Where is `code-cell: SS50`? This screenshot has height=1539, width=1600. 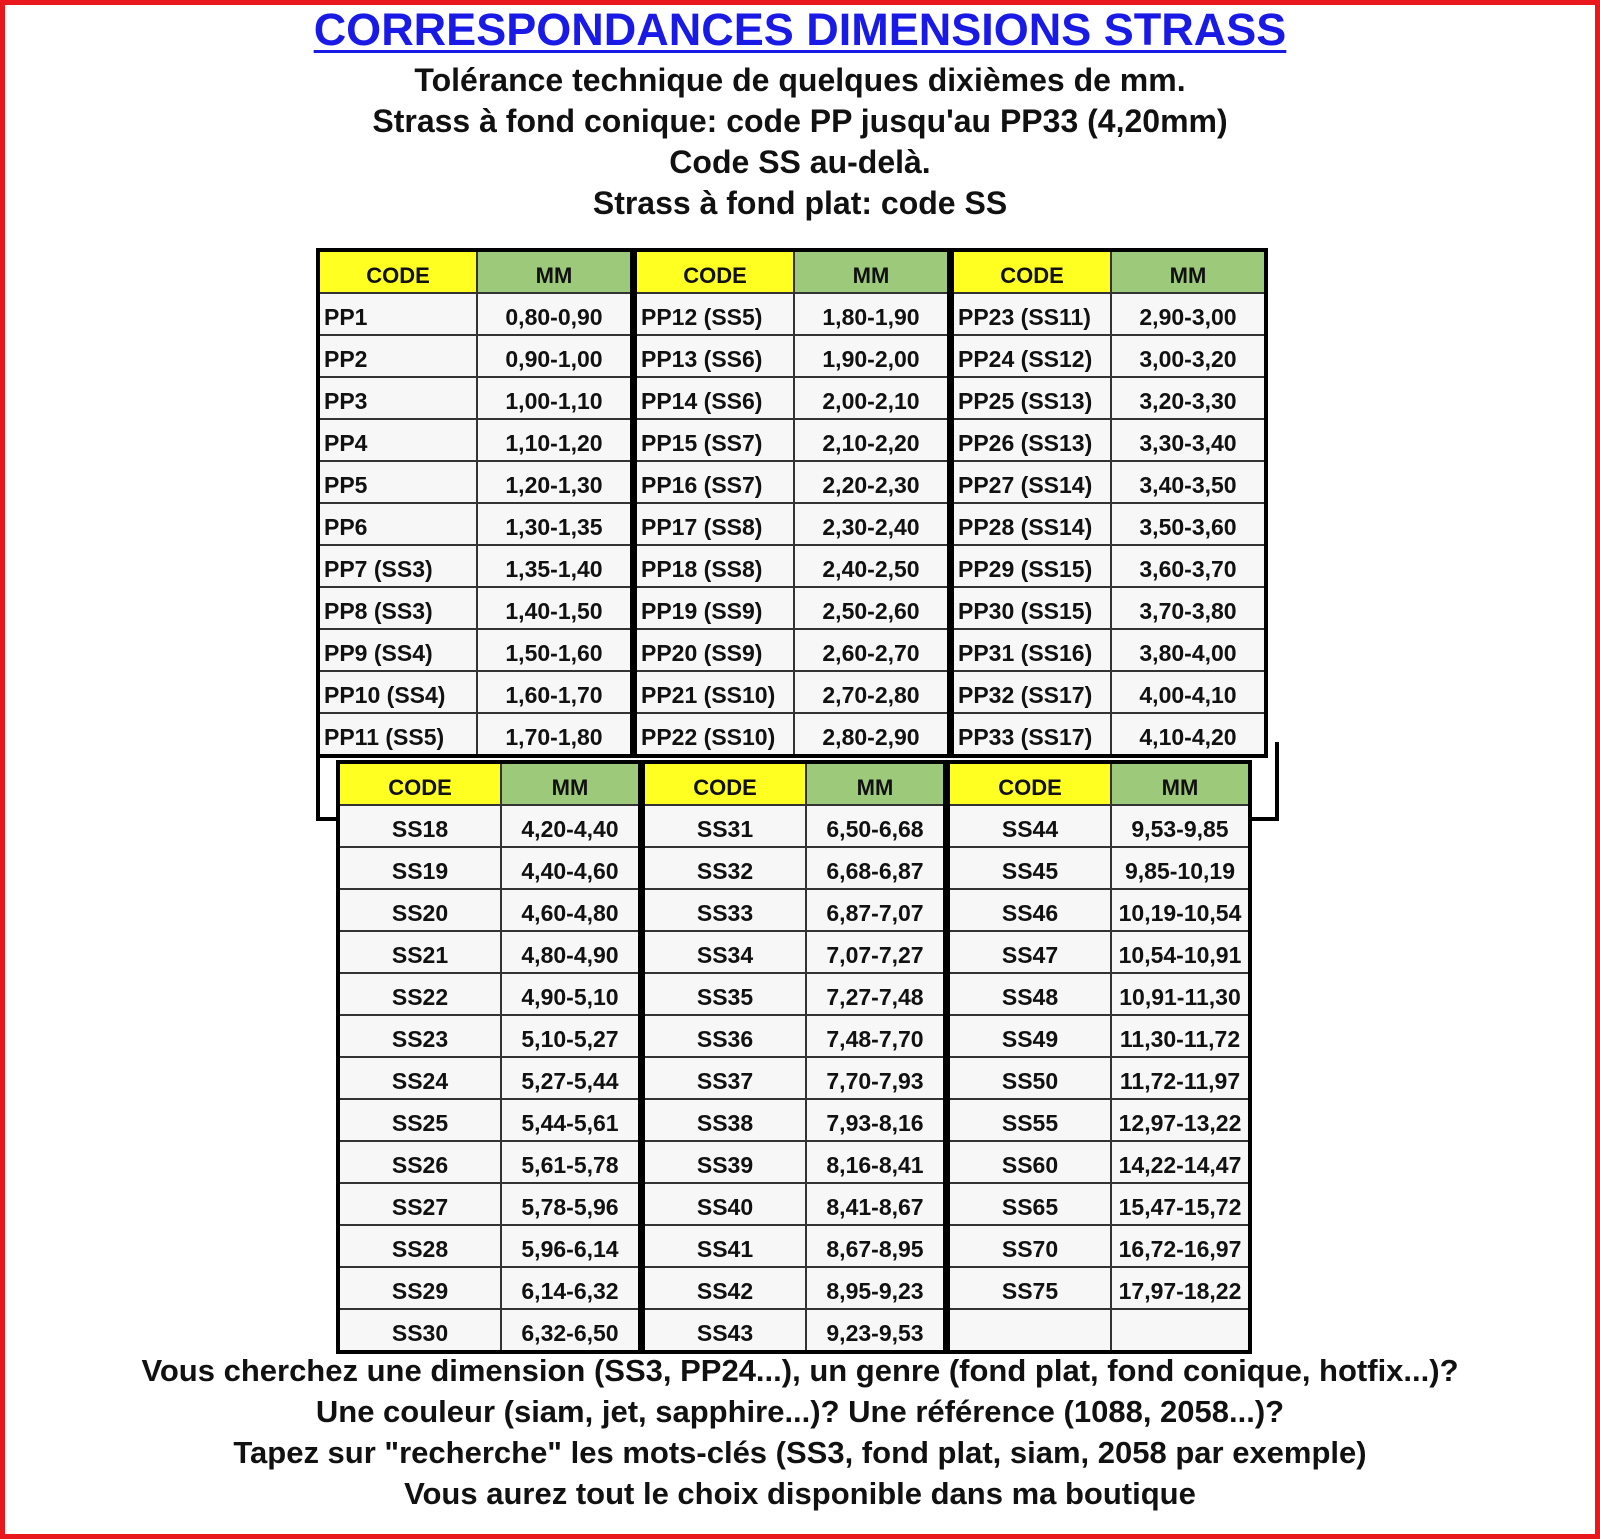
code-cell: SS50 is located at coordinates (1031, 1078).